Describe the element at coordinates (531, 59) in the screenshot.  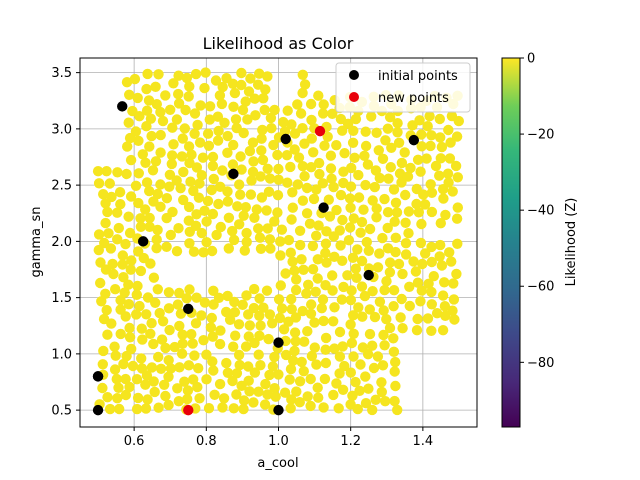
I see `colorbar-tick-label: 0` at that location.